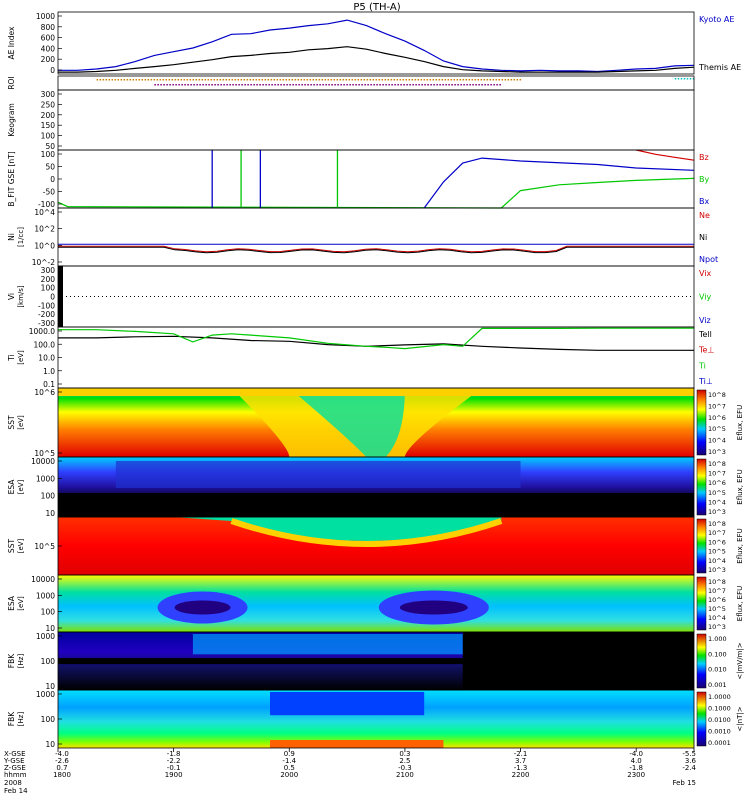 This screenshot has width=750, height=800. What do you see at coordinates (717, 483) in the screenshot?
I see `esa_e-colorbar-tick: 10^6` at bounding box center [717, 483].